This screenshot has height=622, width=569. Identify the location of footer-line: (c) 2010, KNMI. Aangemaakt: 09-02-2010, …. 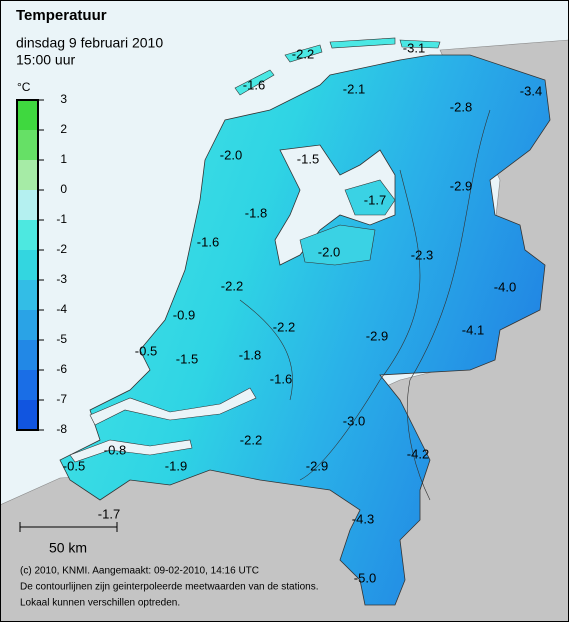
(139, 571).